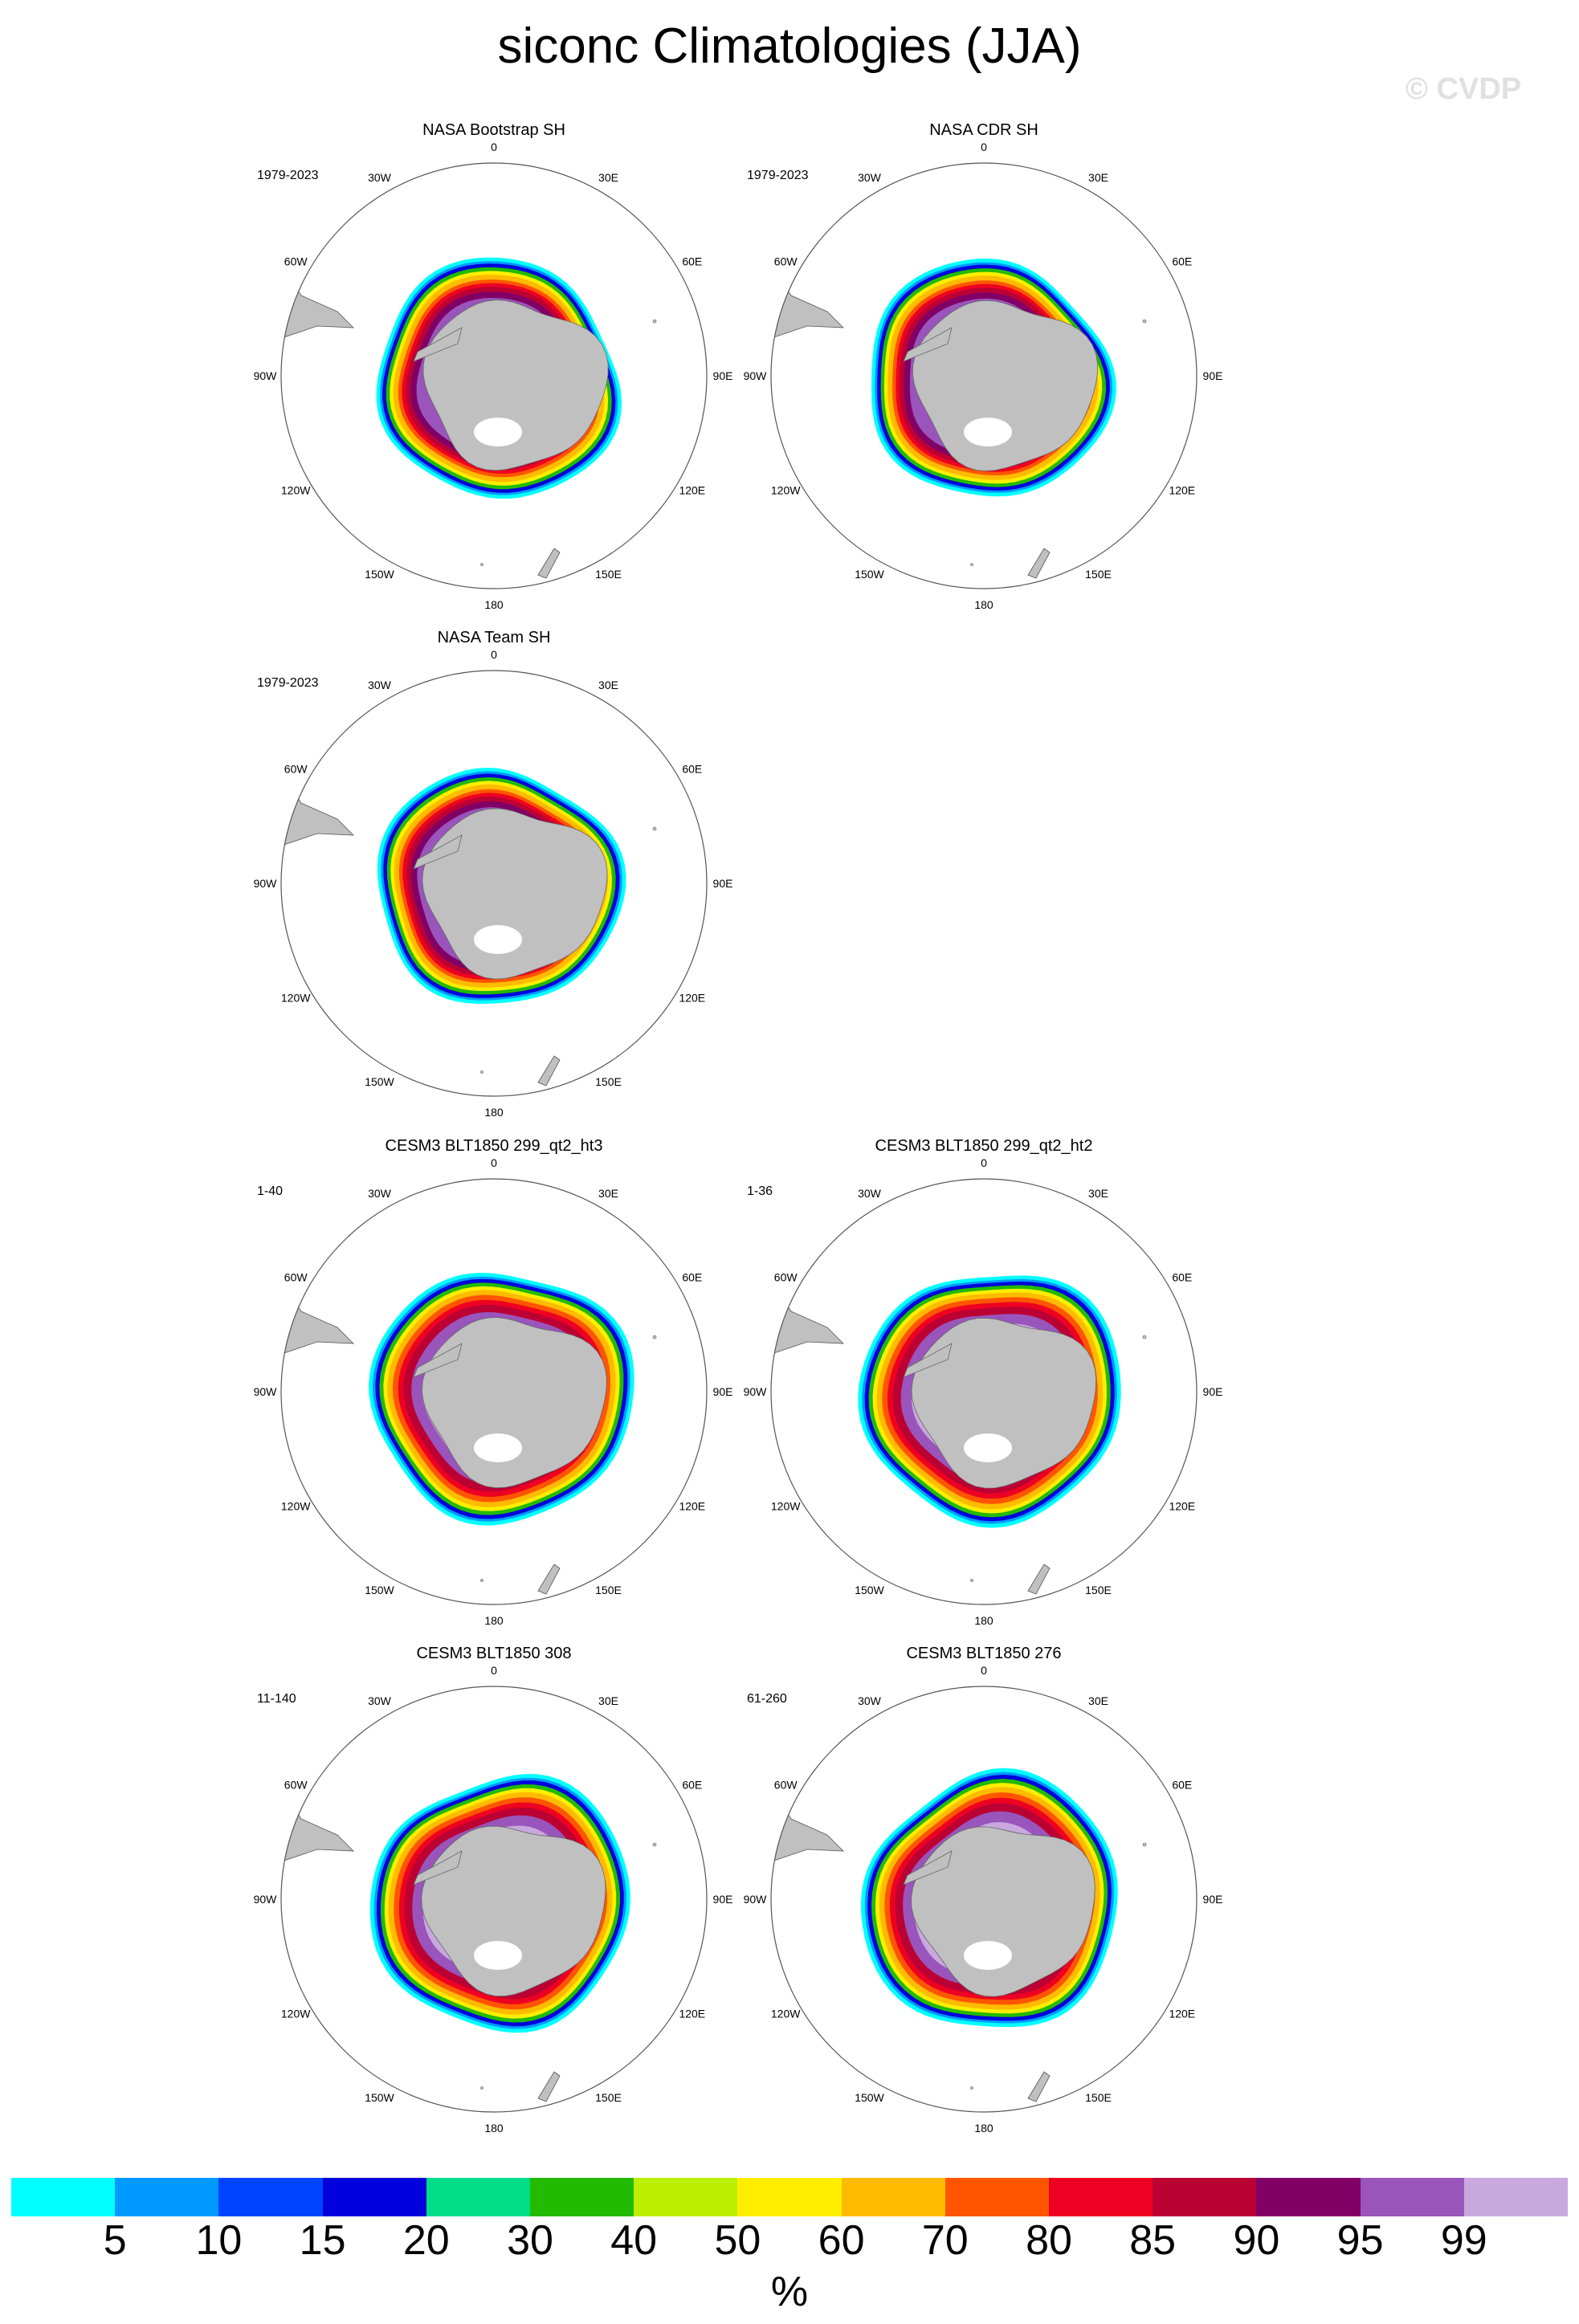 This screenshot has height=2324, width=1579. I want to click on colorbar-tick-label: 40, so click(634, 2241).